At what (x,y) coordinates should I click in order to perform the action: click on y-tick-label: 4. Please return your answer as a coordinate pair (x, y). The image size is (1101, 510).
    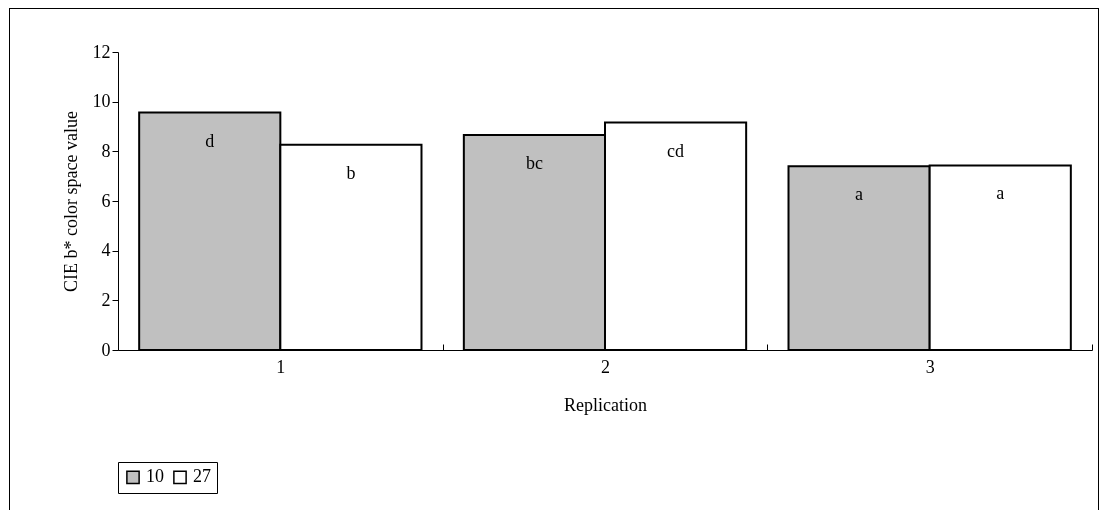
    Looking at the image, I should click on (106, 250).